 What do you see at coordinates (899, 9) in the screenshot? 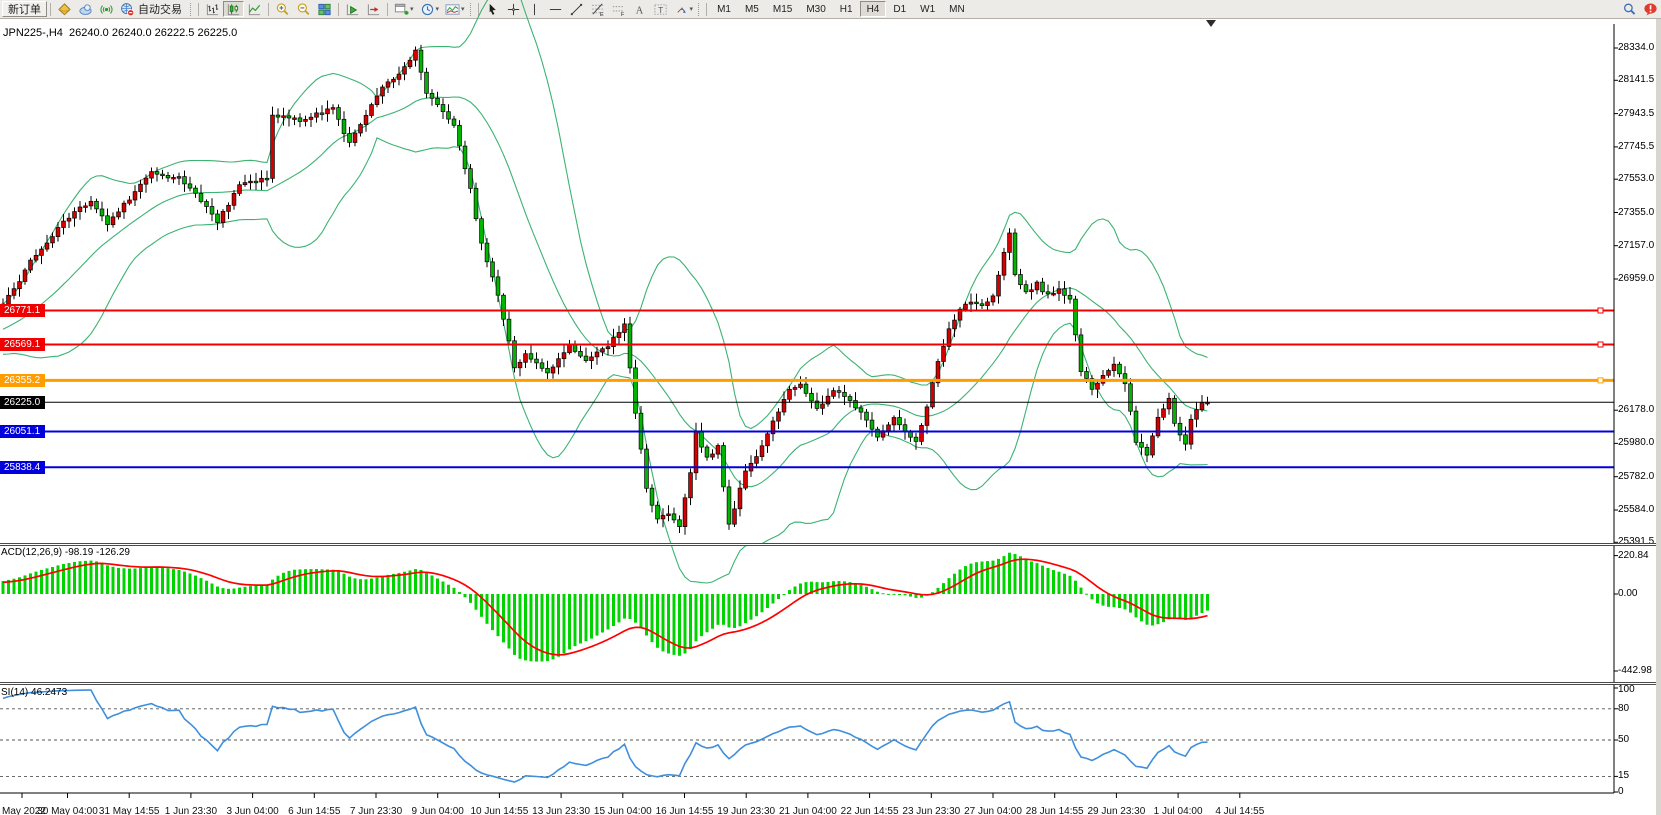
I see `timeframe-d1-button: D1` at bounding box center [899, 9].